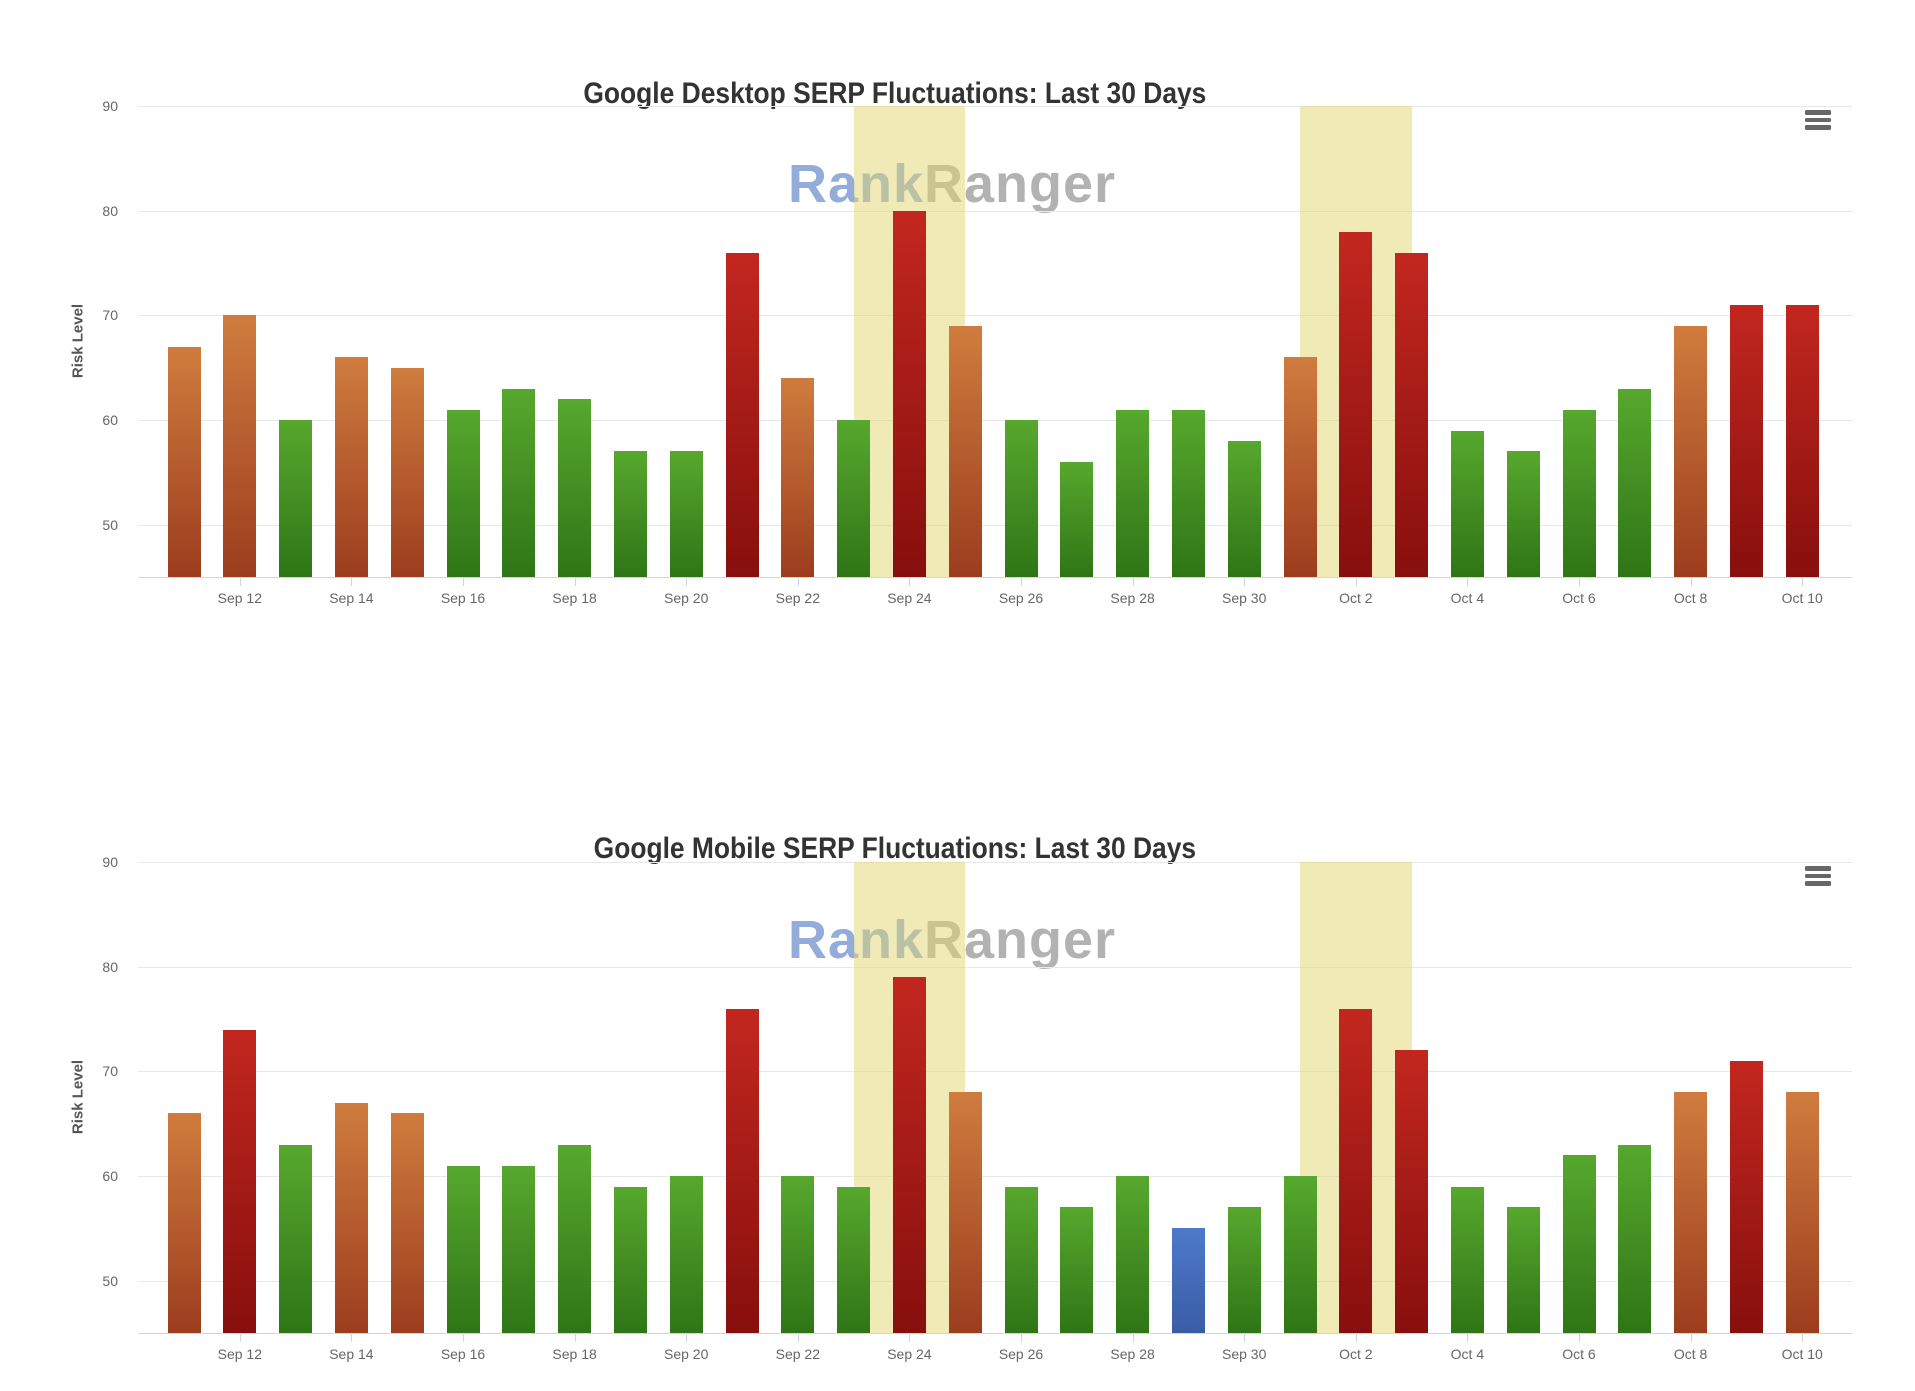 The width and height of the screenshot is (1915, 1391). I want to click on x-tick-label: Oct 10, so click(1802, 598).